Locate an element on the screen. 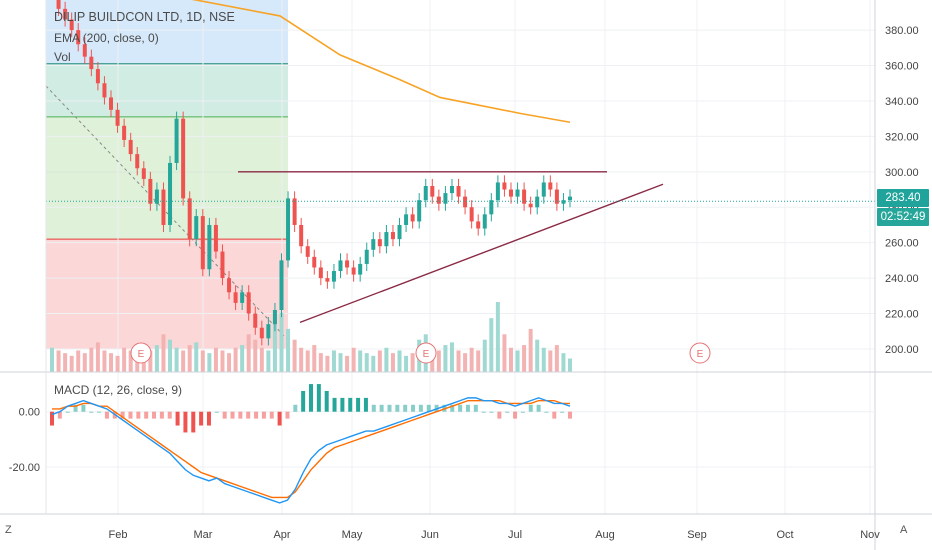 The image size is (932, 550). price-tick-label: 380.00 is located at coordinates (902, 31).